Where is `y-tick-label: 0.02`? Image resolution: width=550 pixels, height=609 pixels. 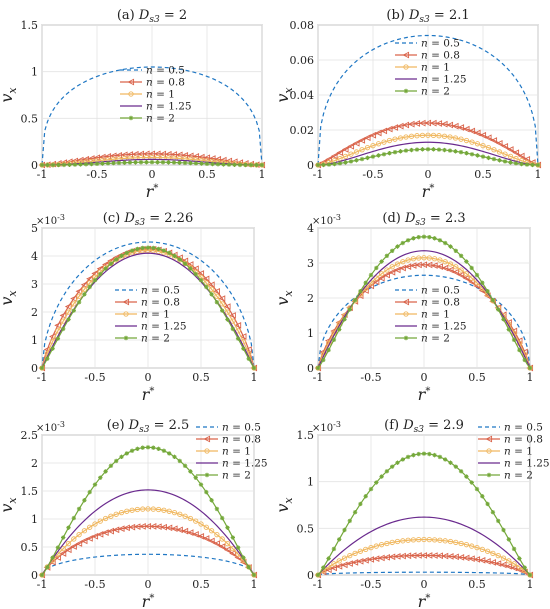 y-tick-label: 0.02 is located at coordinates (302, 130).